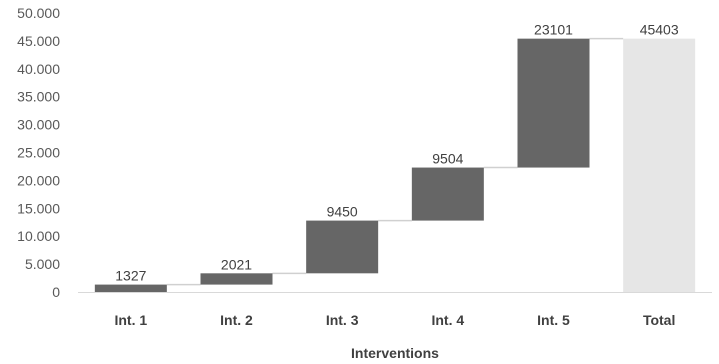 Image resolution: width=719 pixels, height=364 pixels. Describe the element at coordinates (38, 125) in the screenshot. I see `y-tick-label: 30.000` at that location.